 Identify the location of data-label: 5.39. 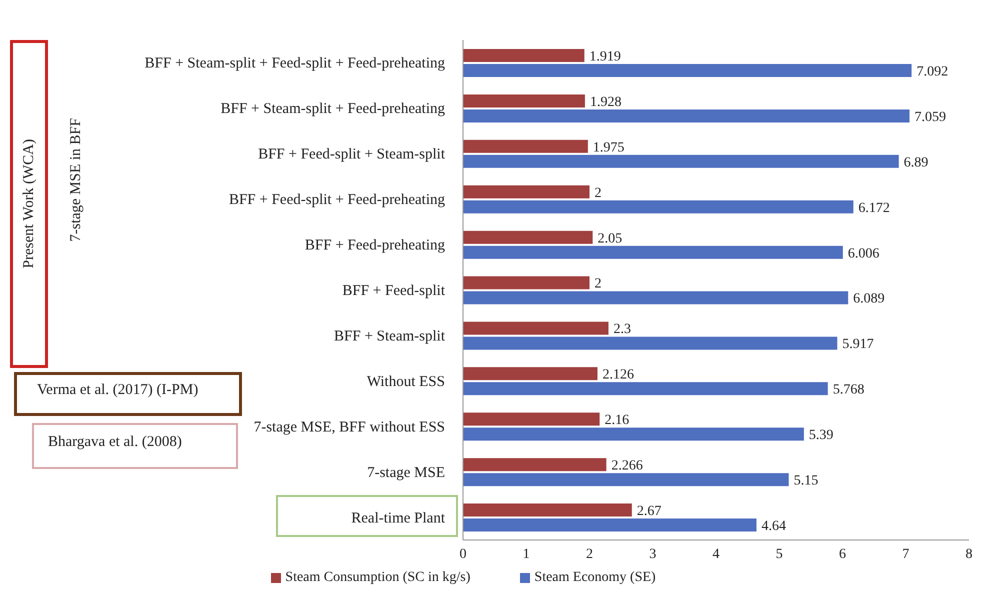
(821, 436).